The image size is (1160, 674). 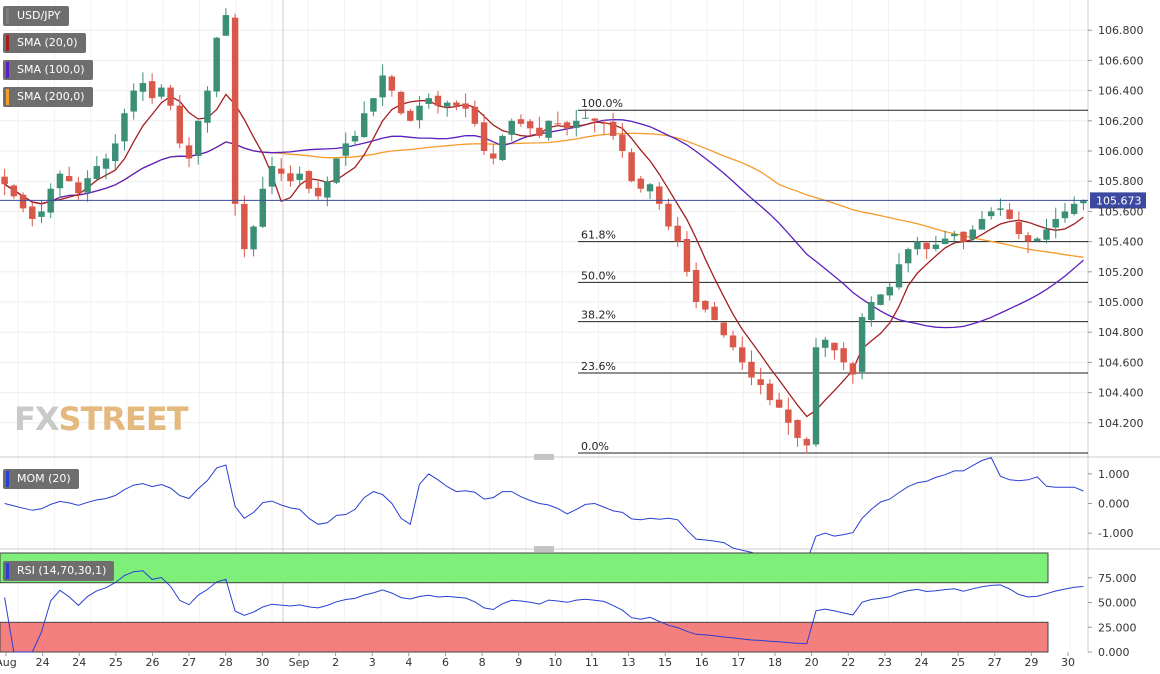 What do you see at coordinates (958, 662) in the screenshot?
I see `date-tick-label: 25` at bounding box center [958, 662].